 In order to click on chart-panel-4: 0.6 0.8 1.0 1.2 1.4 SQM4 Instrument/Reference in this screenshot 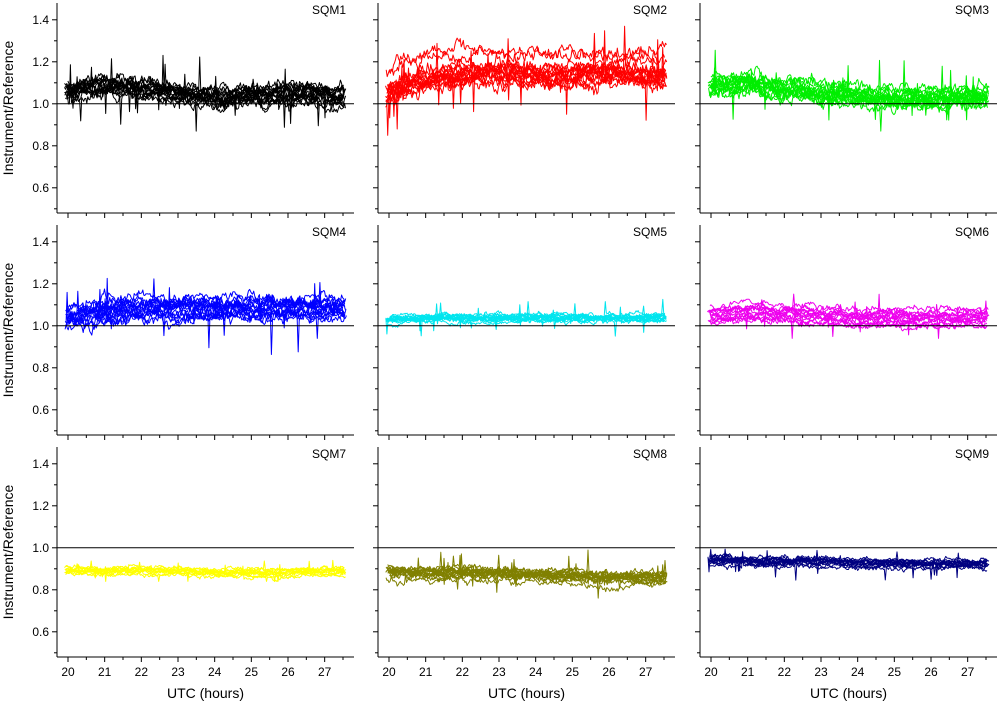, I will do `click(177, 332)`.